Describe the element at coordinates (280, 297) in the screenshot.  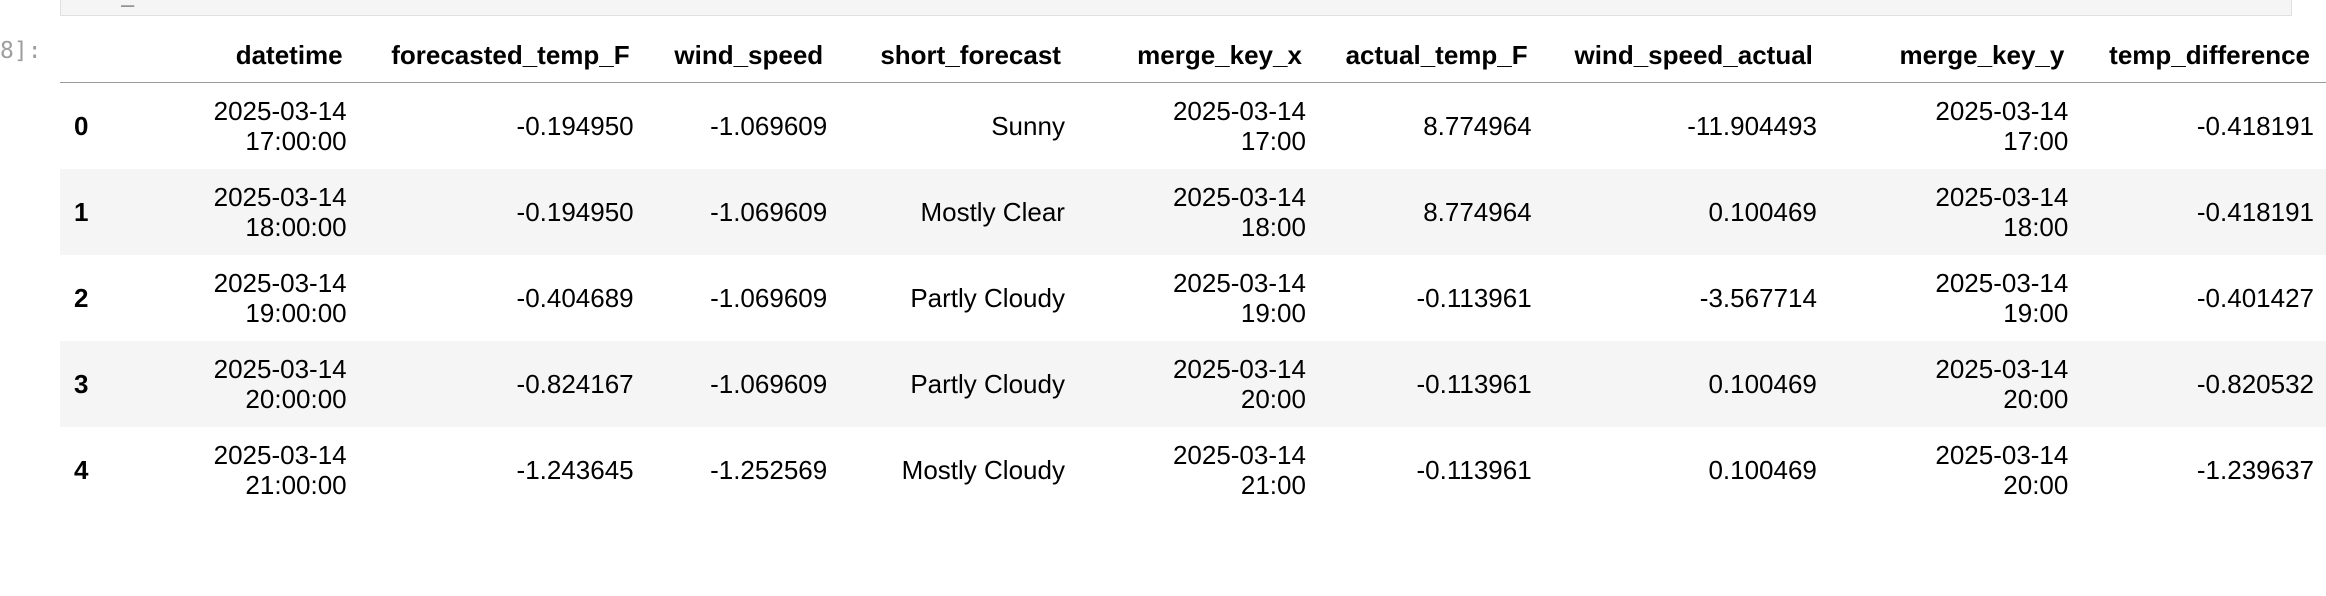
I see `cell-datetime: 2025-03-14 19:00:00` at that location.